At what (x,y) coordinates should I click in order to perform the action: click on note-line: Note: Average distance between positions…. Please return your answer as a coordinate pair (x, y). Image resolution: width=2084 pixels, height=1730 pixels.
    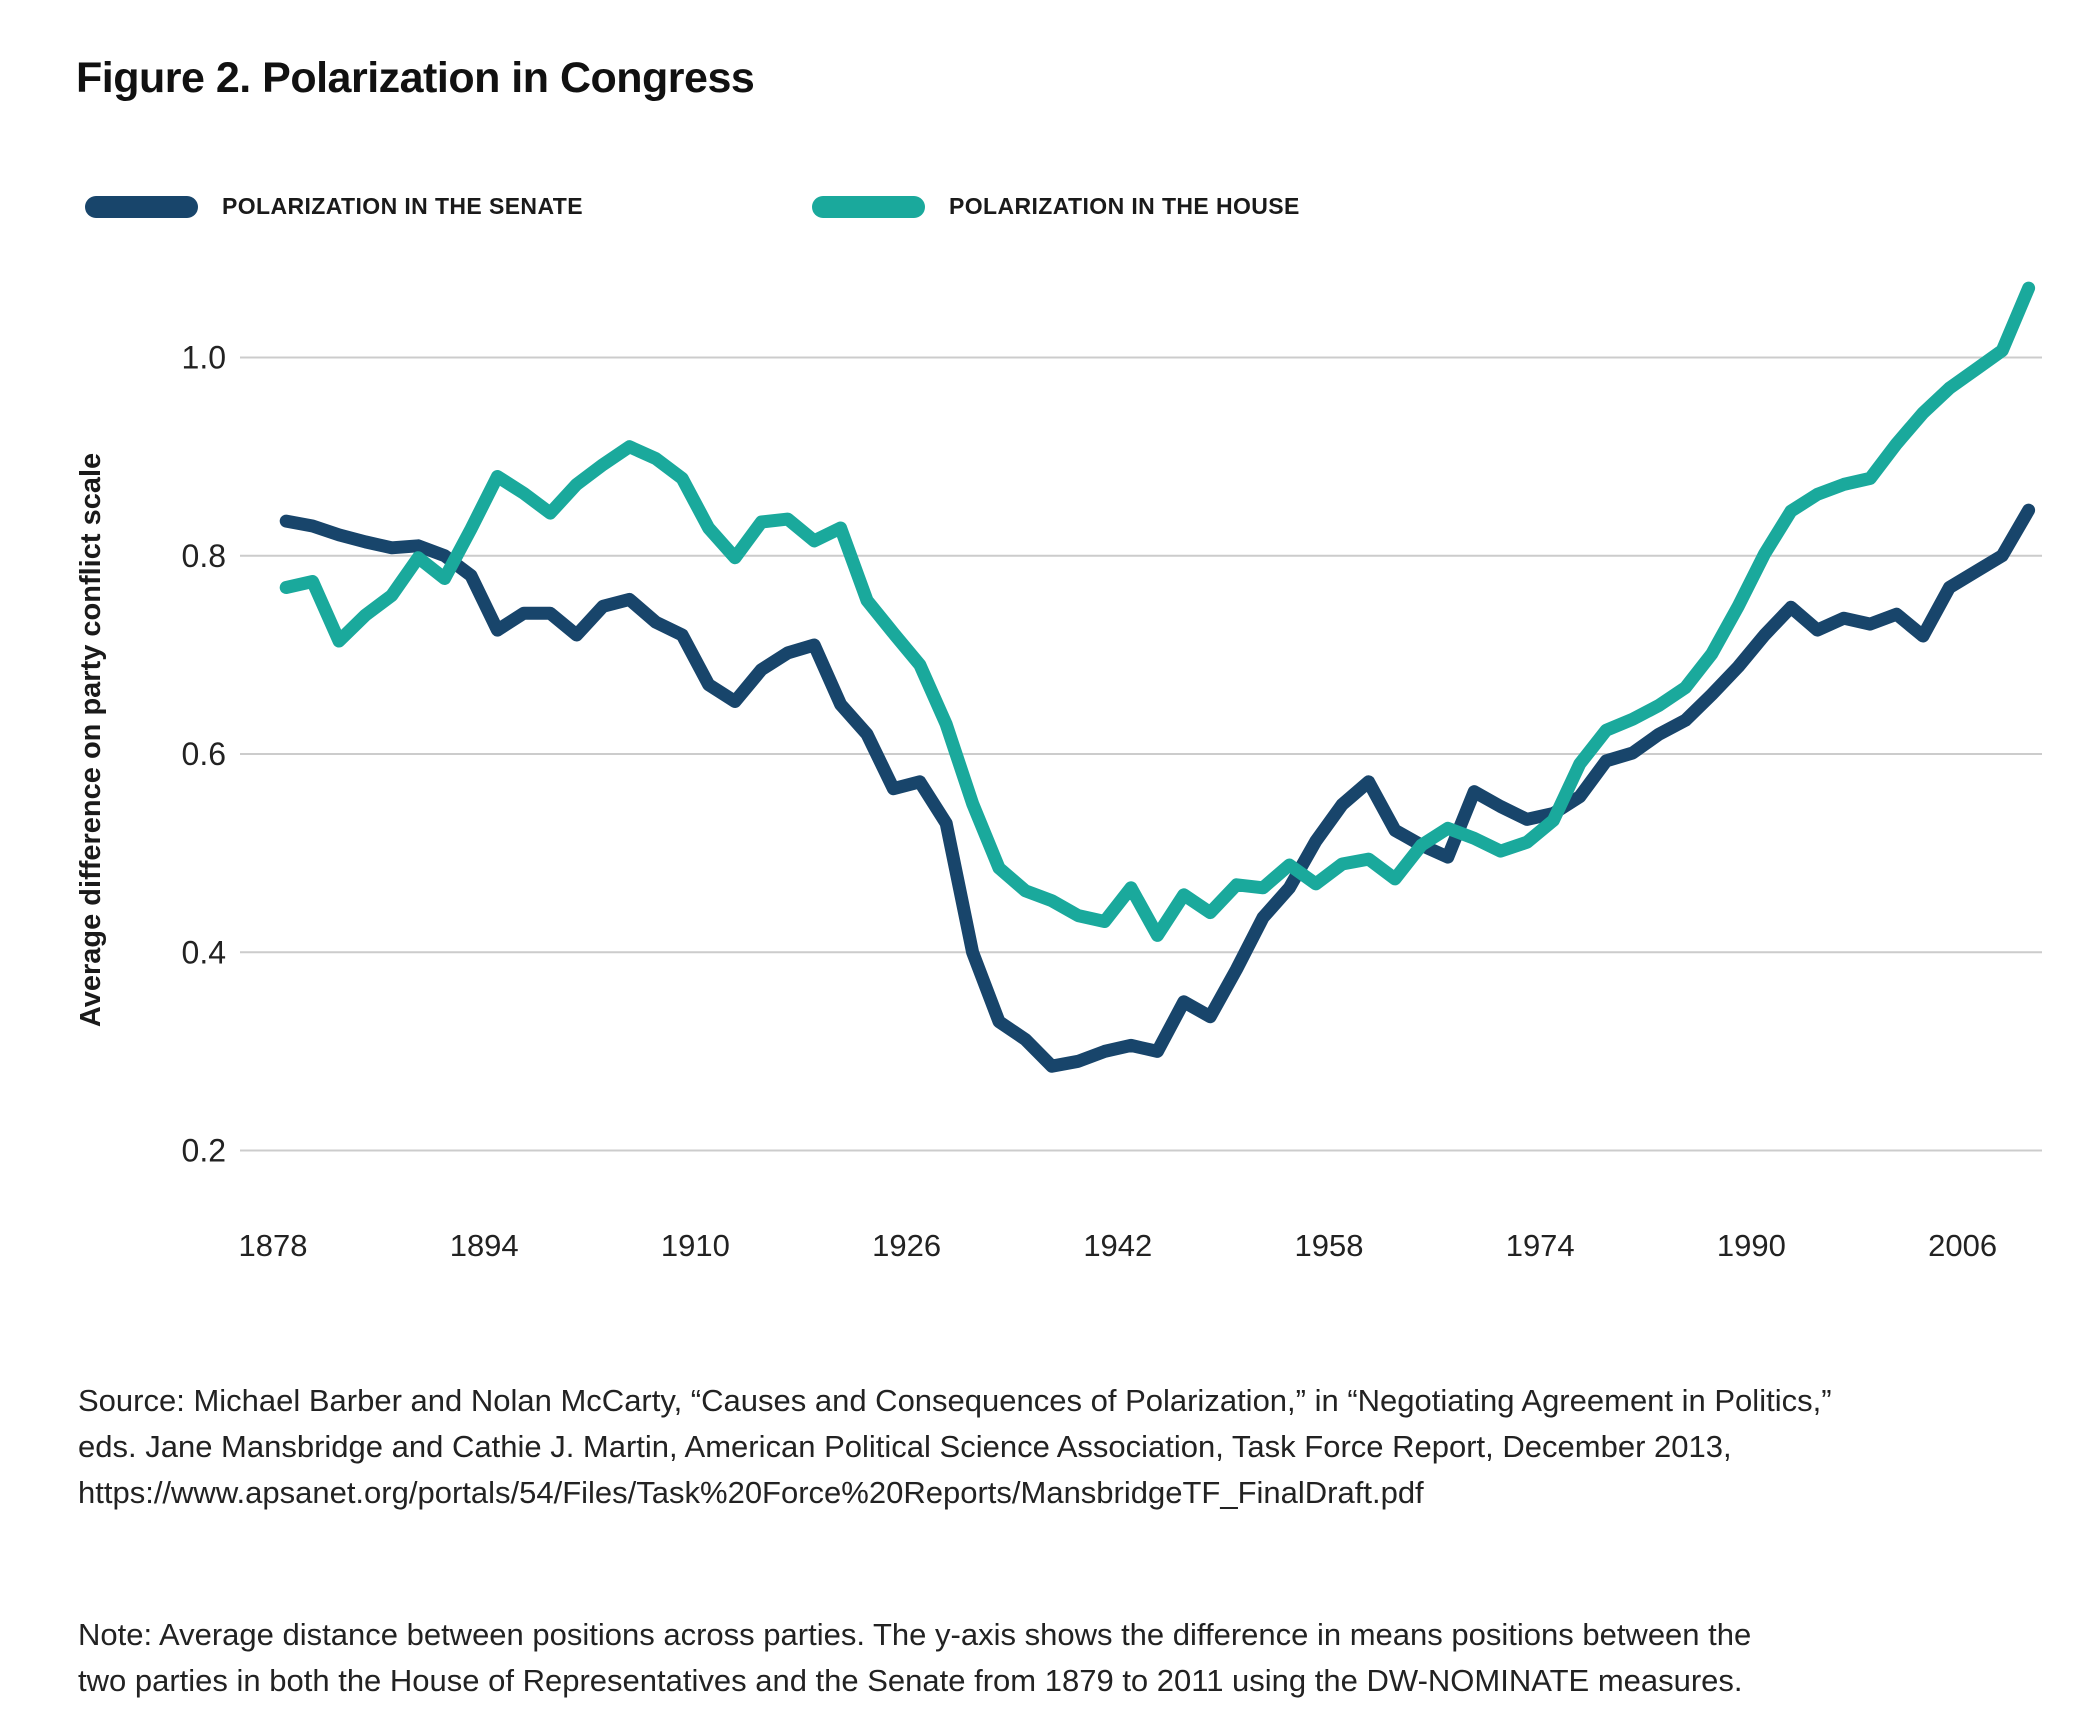
    Looking at the image, I should click on (915, 1634).